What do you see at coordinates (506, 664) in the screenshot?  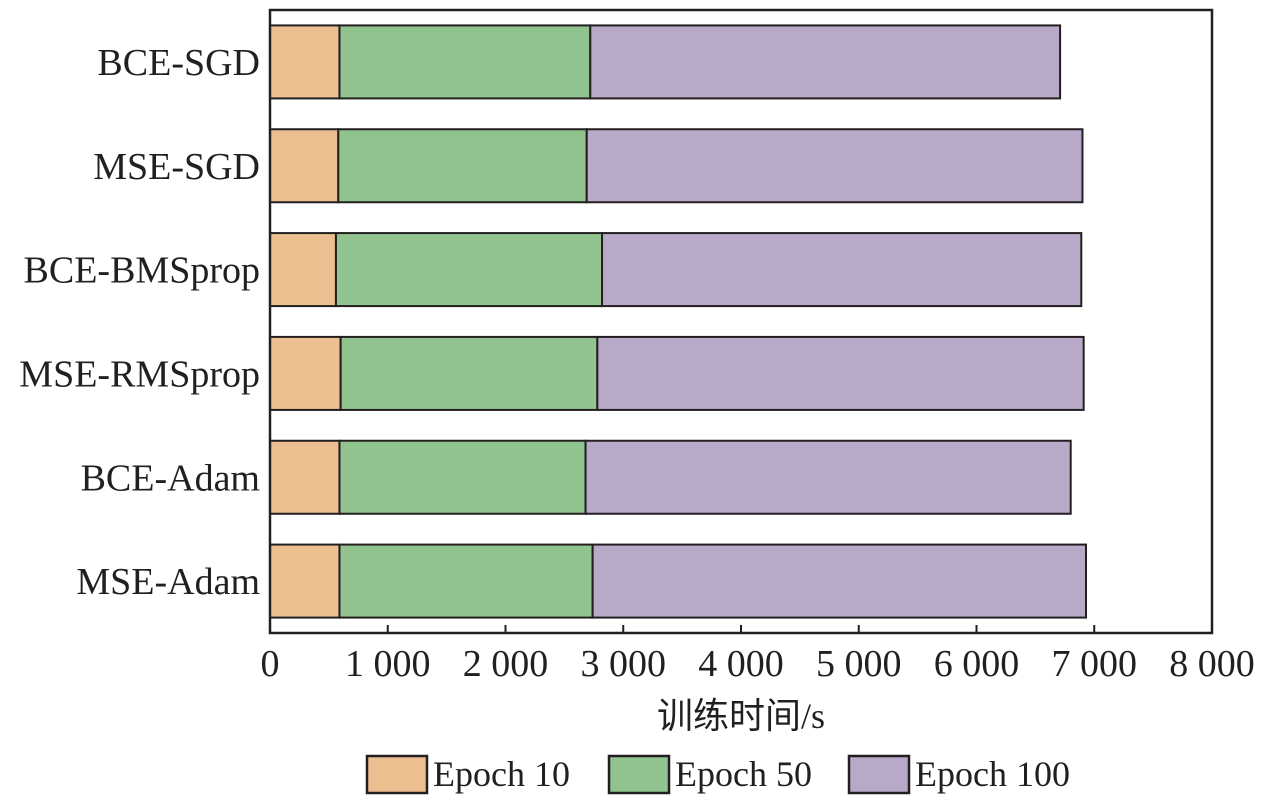 I see `x-tick-label: 2 000` at bounding box center [506, 664].